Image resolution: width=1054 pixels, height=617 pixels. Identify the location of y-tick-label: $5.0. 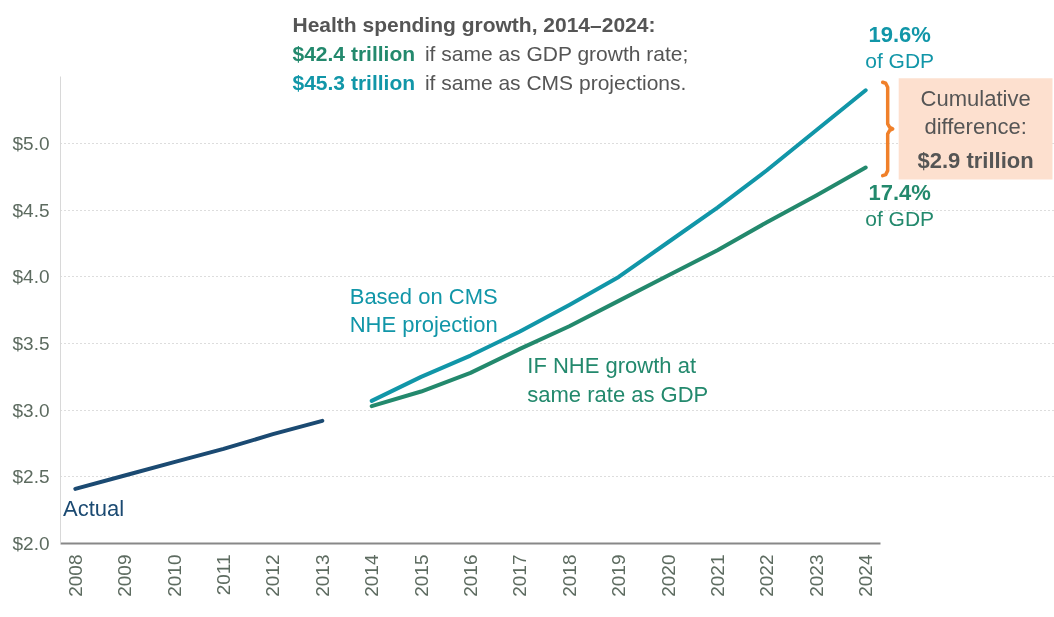
(31, 144).